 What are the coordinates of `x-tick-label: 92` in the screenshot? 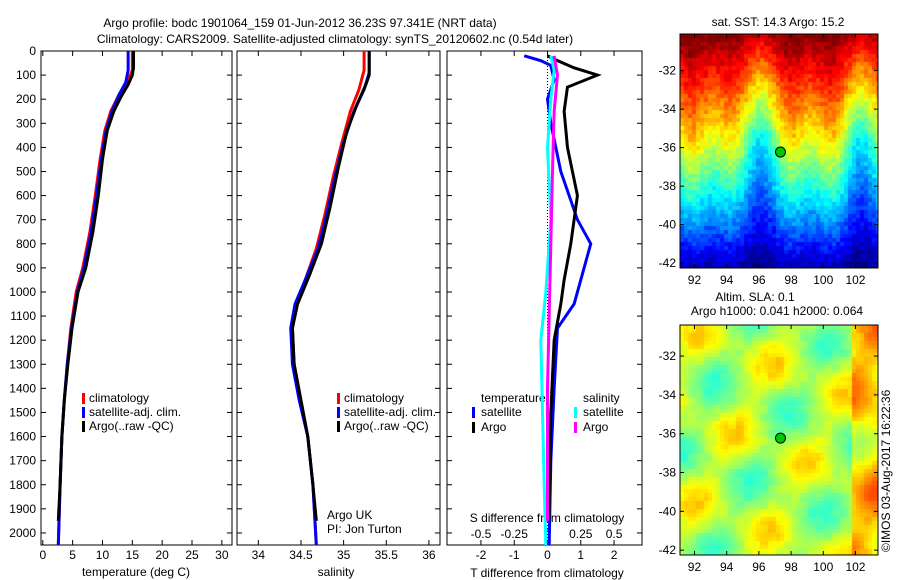 It's located at (695, 280).